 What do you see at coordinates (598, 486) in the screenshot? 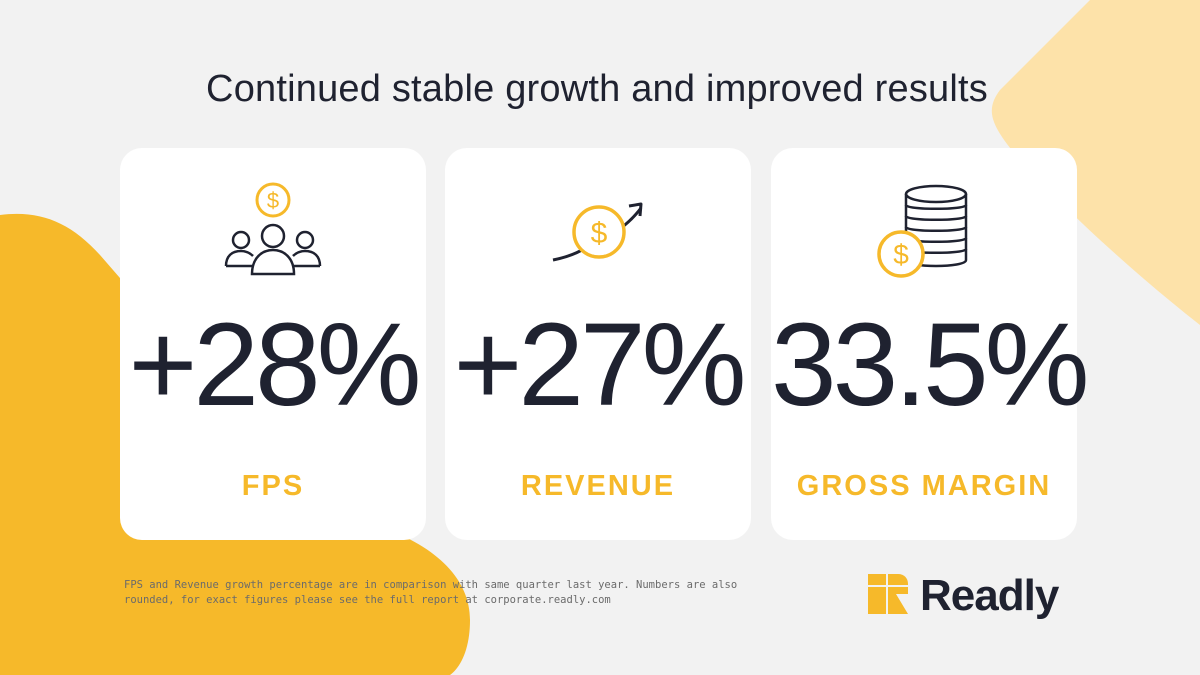
I see `revenue-label: REVENUE` at bounding box center [598, 486].